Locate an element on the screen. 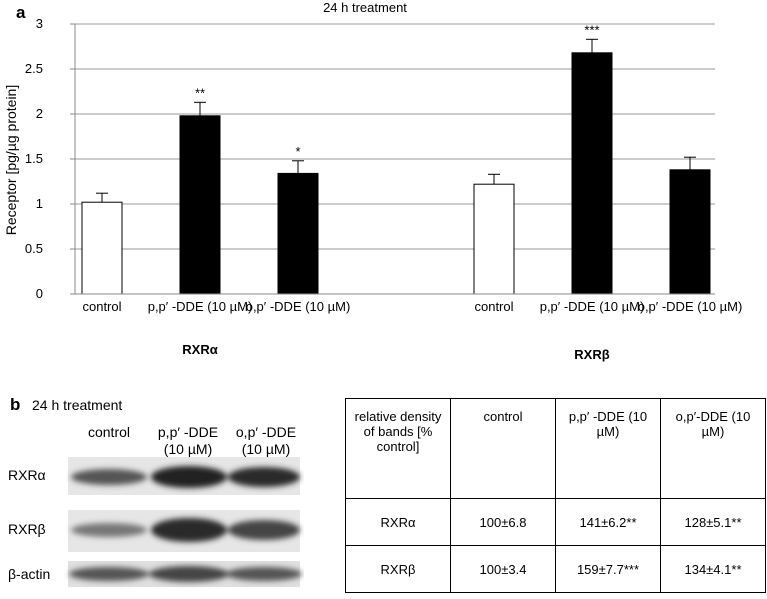 The image size is (767, 599). y-tick-label: 0.5 is located at coordinates (34, 248).